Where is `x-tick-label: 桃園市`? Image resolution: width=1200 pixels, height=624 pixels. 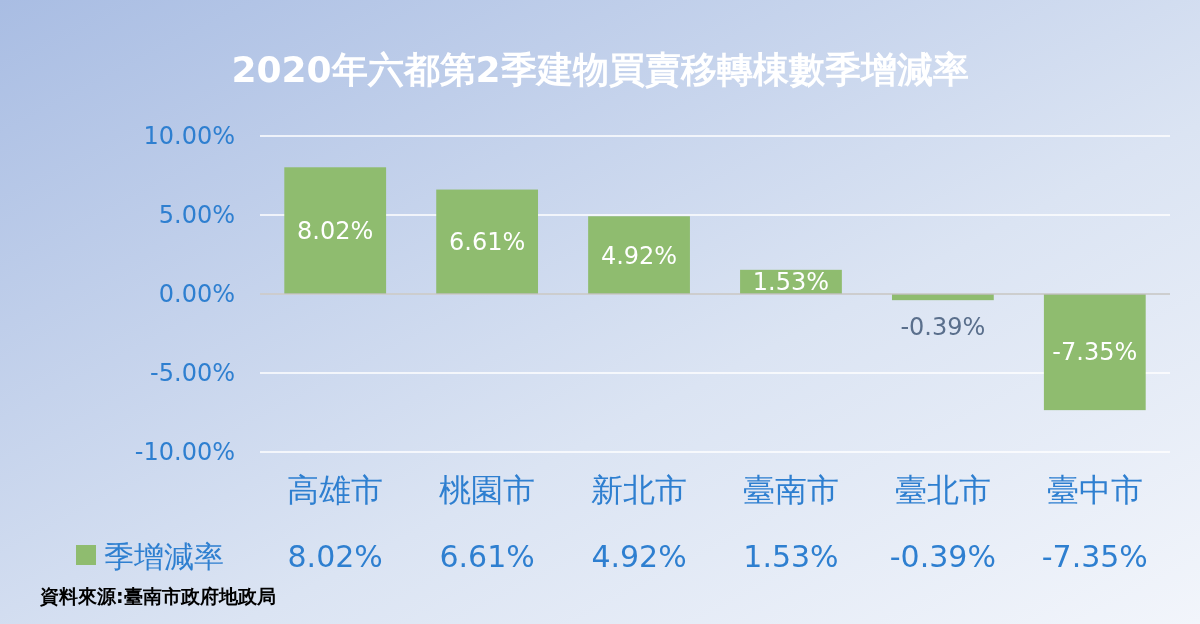 x-tick-label: 桃園市 is located at coordinates (487, 490).